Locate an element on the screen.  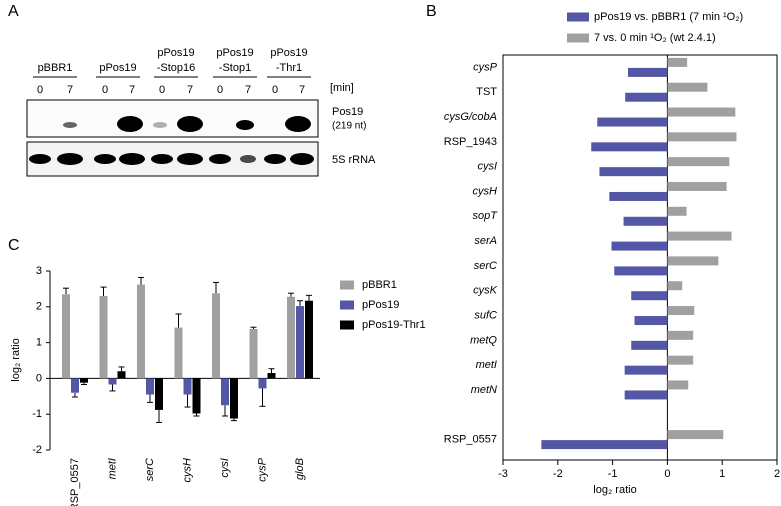
legend-label: pPos19-Thr1 is located at coordinates (394, 325).